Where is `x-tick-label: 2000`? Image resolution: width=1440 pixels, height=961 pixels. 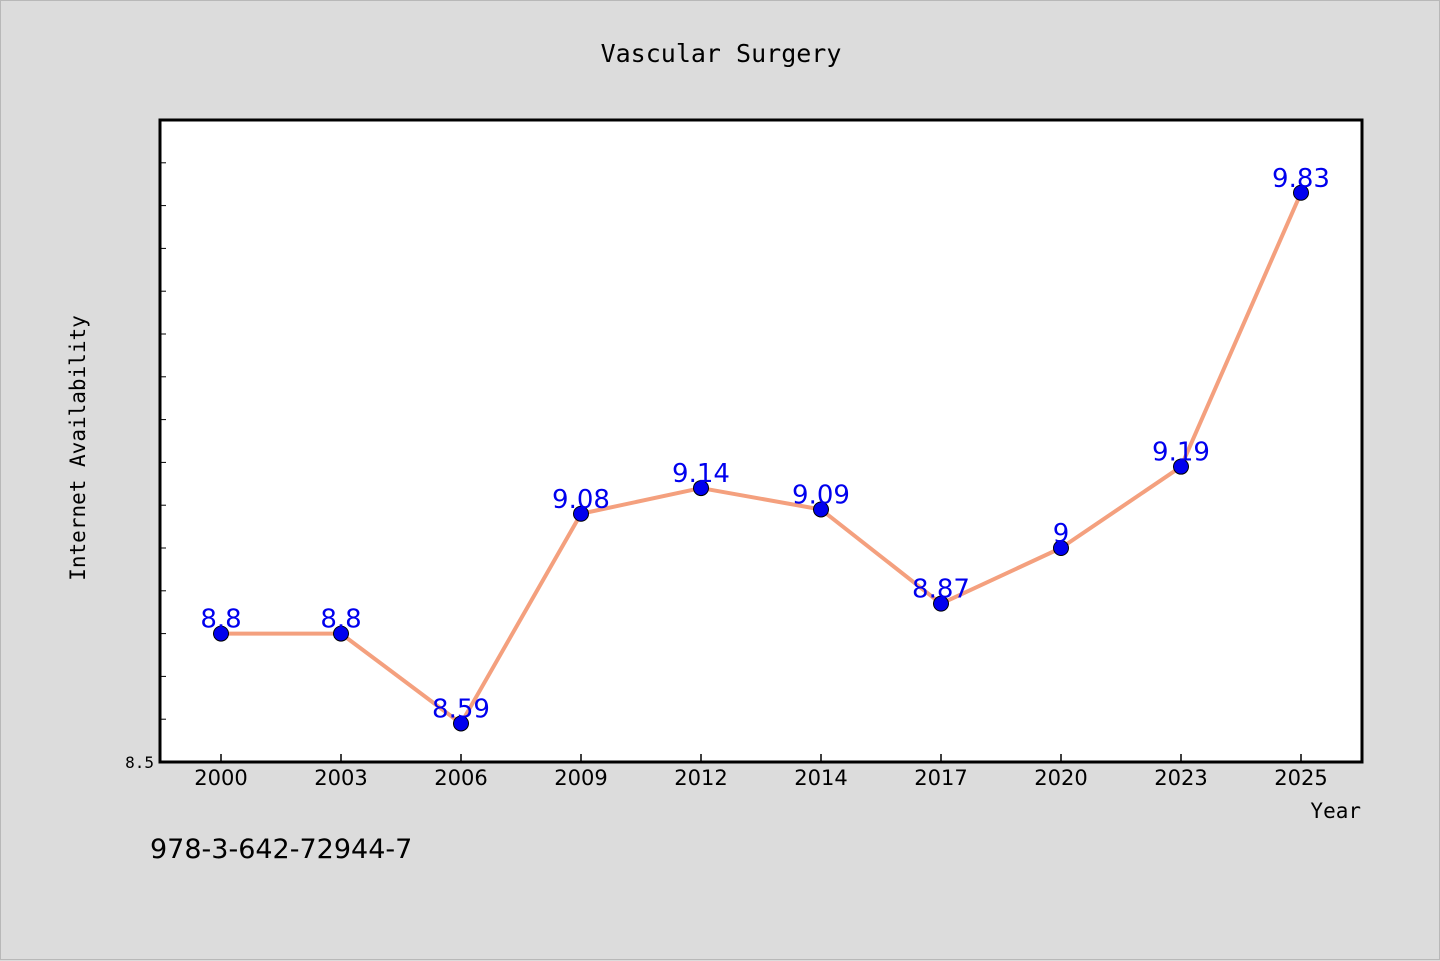 x-tick-label: 2000 is located at coordinates (220, 778).